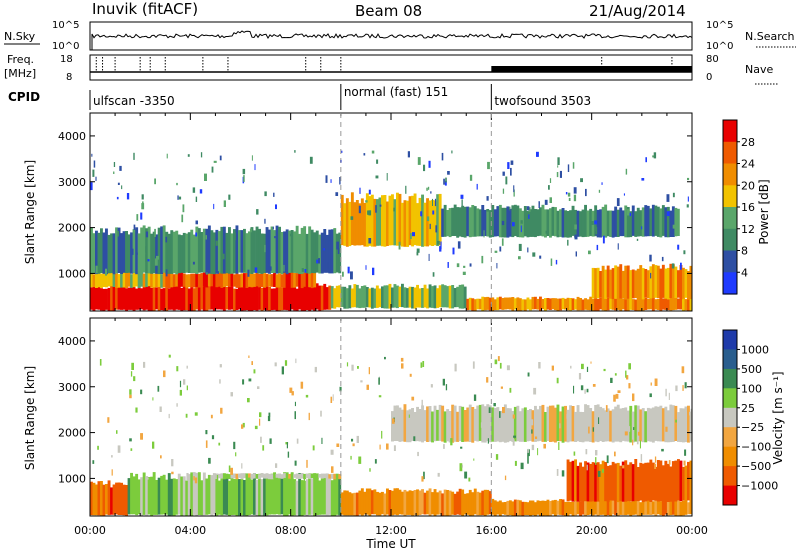  What do you see at coordinates (719, 46) in the screenshot?
I see `nsearch-tick-bottom: 10^0` at bounding box center [719, 46].